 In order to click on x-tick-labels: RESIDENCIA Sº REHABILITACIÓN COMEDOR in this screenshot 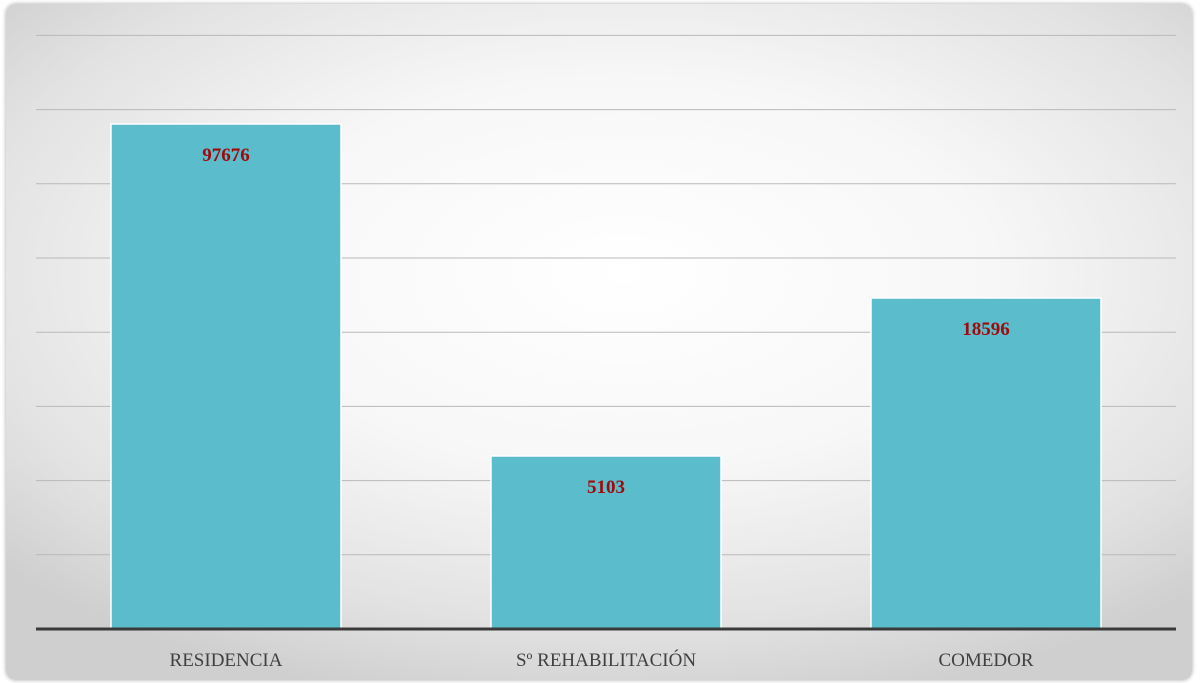, I will do `click(602, 660)`.